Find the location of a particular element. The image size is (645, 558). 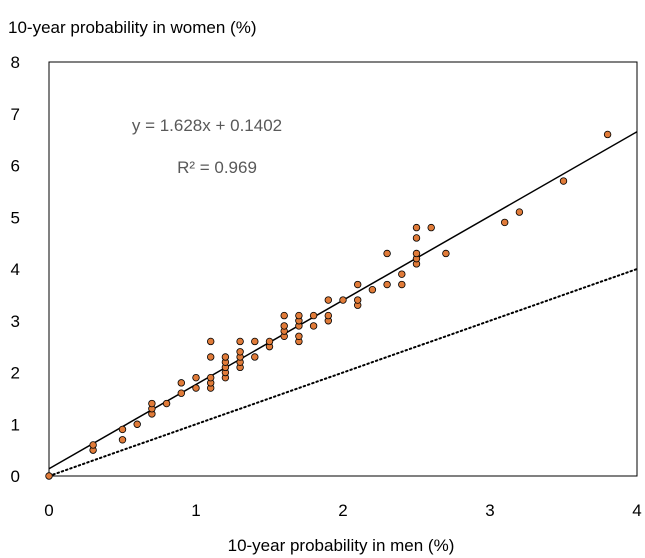

x-tick-label: 3 is located at coordinates (489, 510).